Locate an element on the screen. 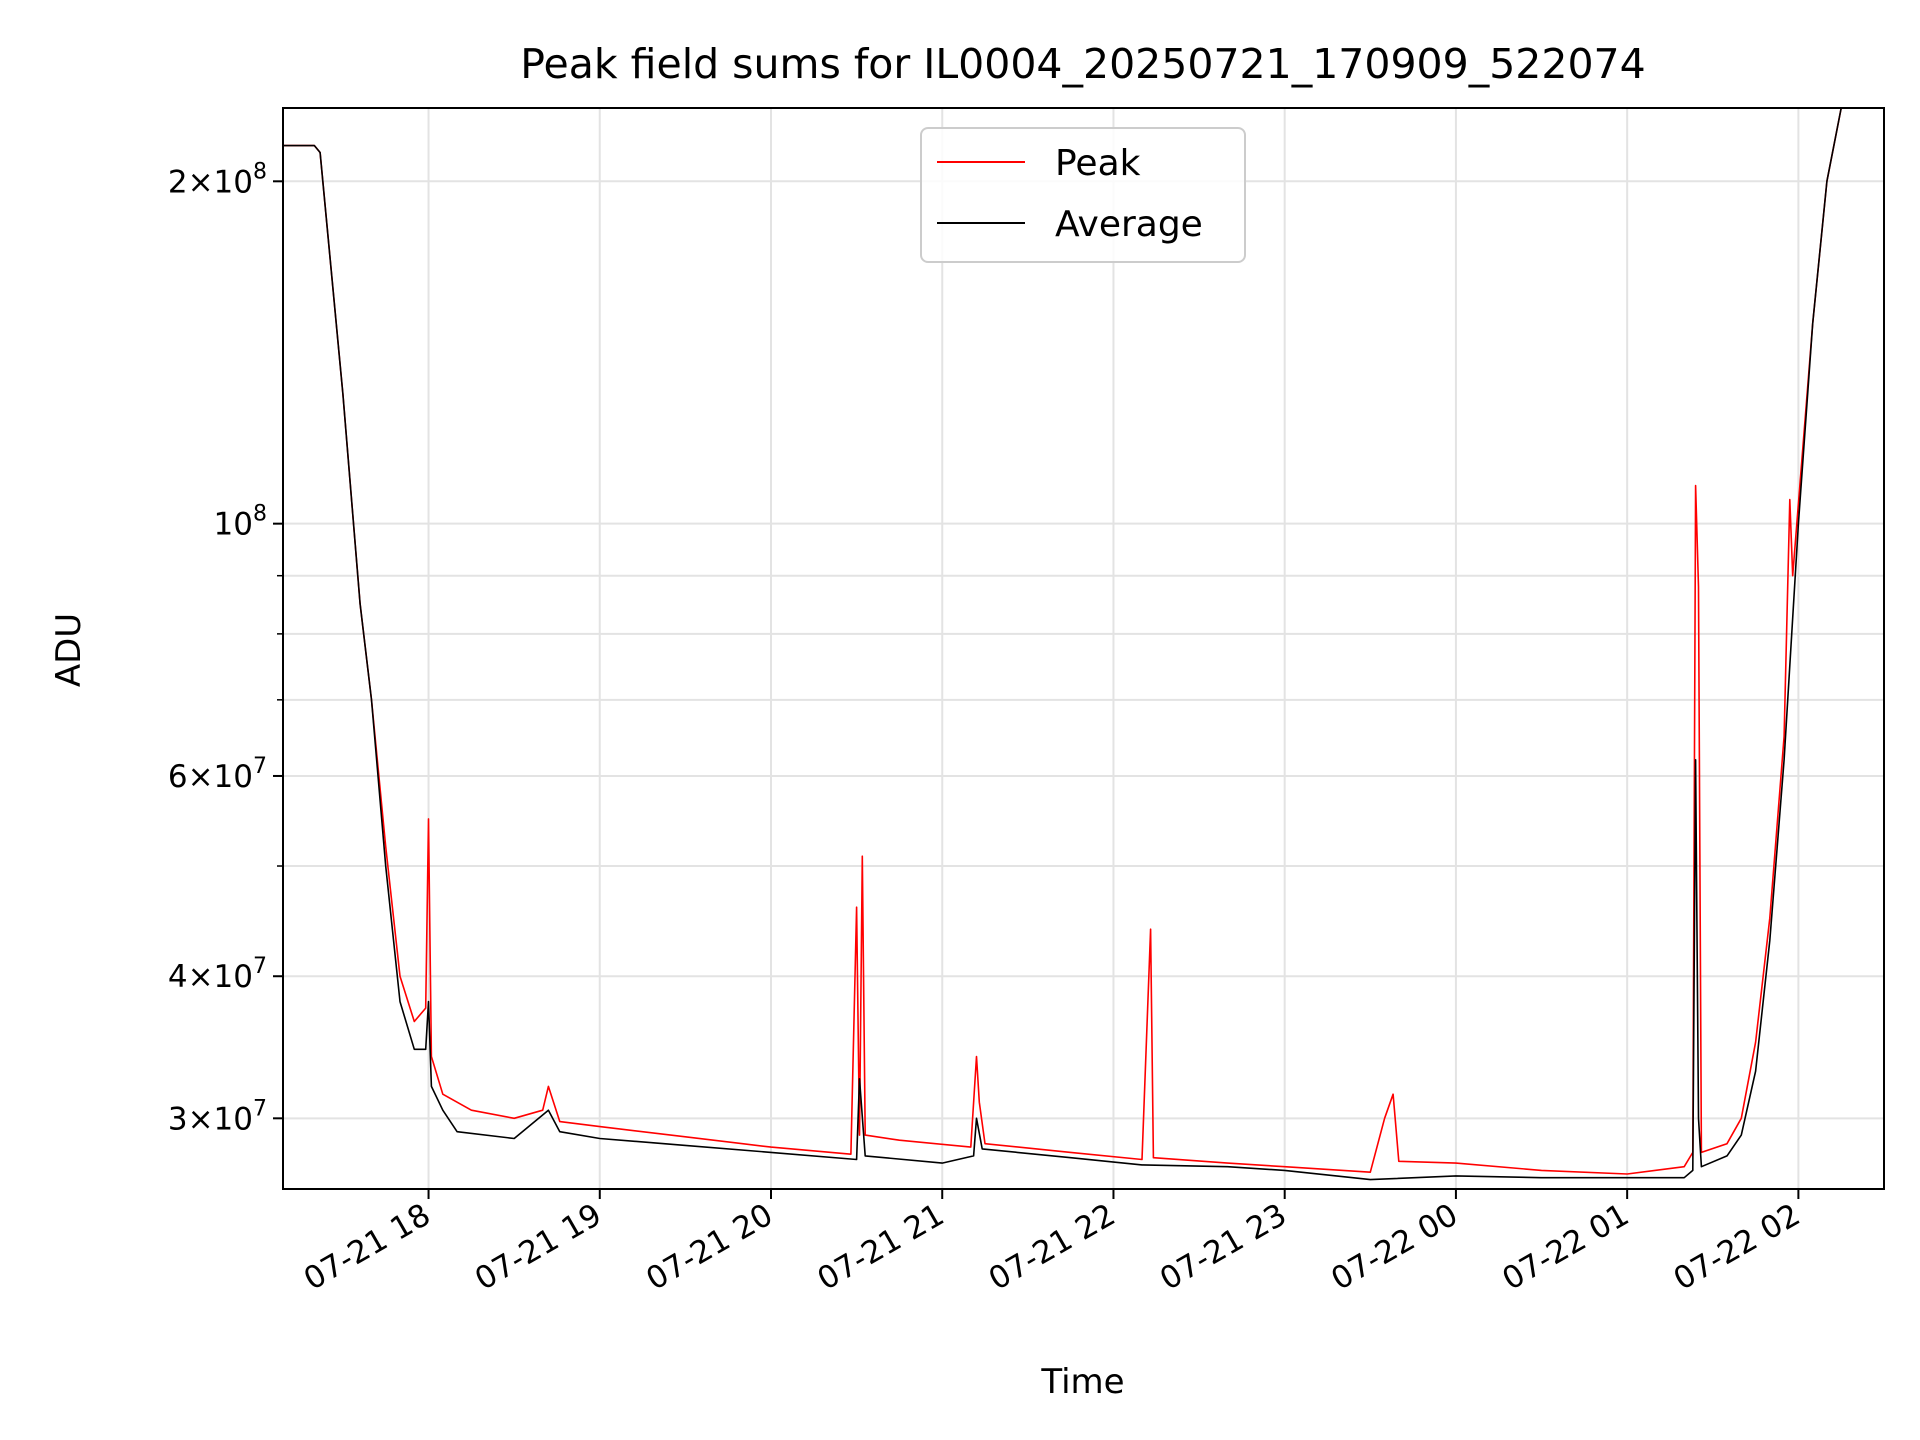  y-tick-mantissa: 4 is located at coordinates (178, 977).